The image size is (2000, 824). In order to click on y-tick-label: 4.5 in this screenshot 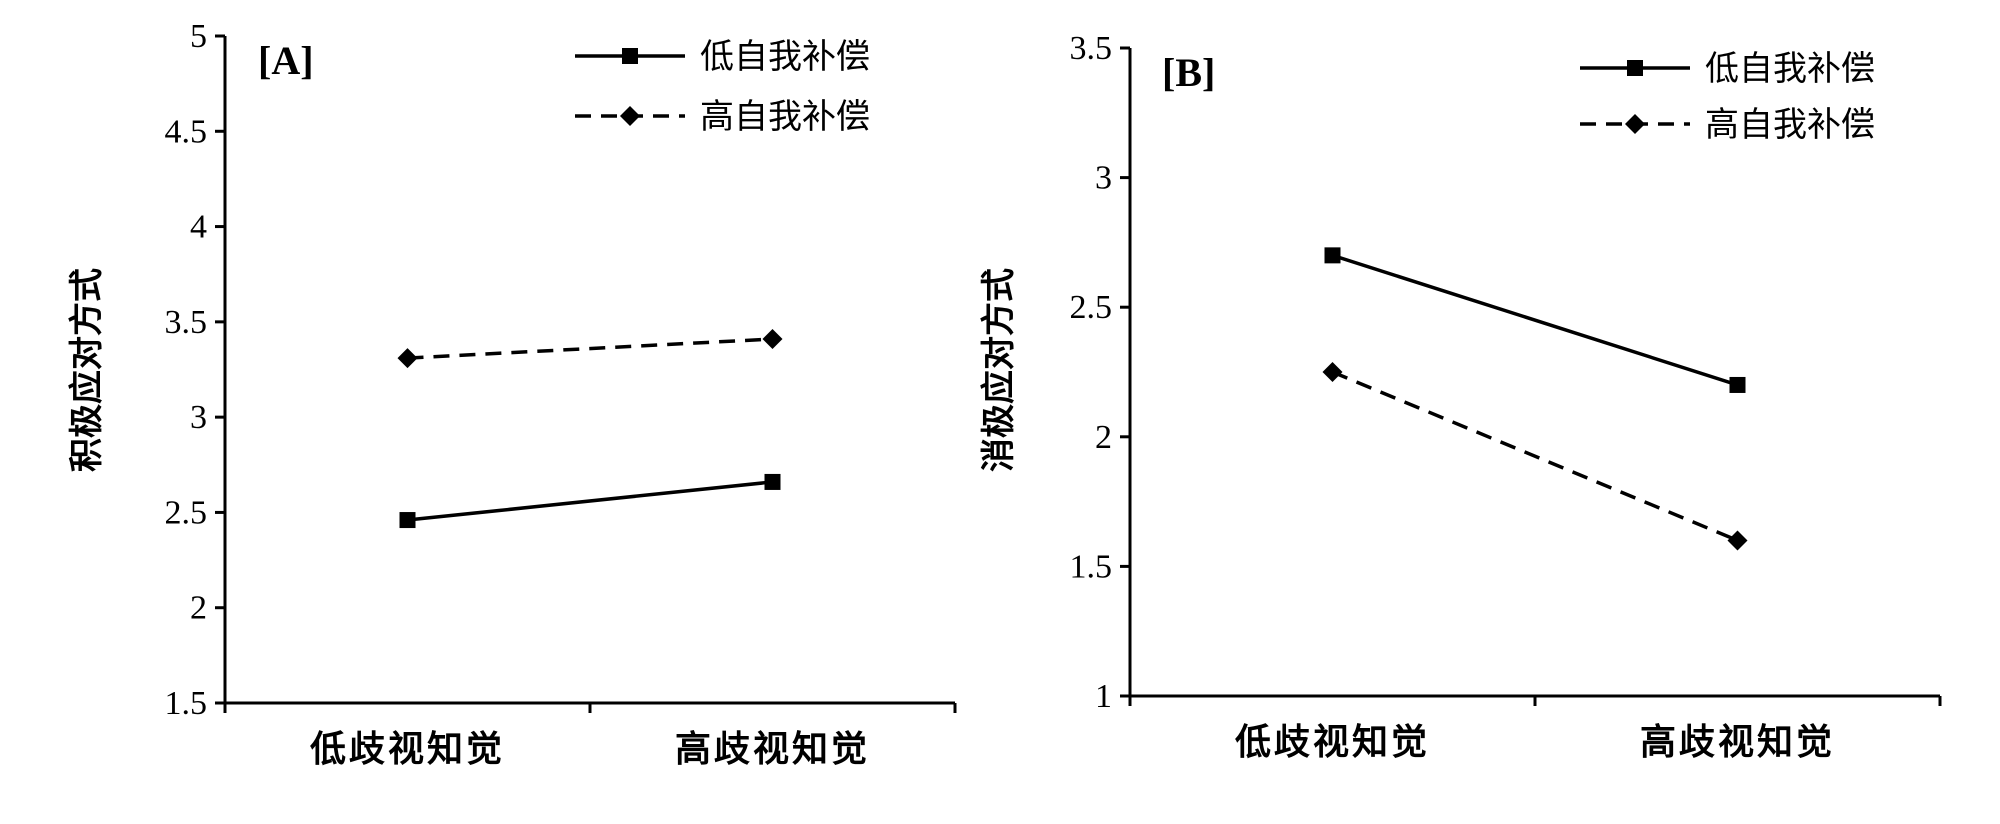, I will do `click(186, 131)`.